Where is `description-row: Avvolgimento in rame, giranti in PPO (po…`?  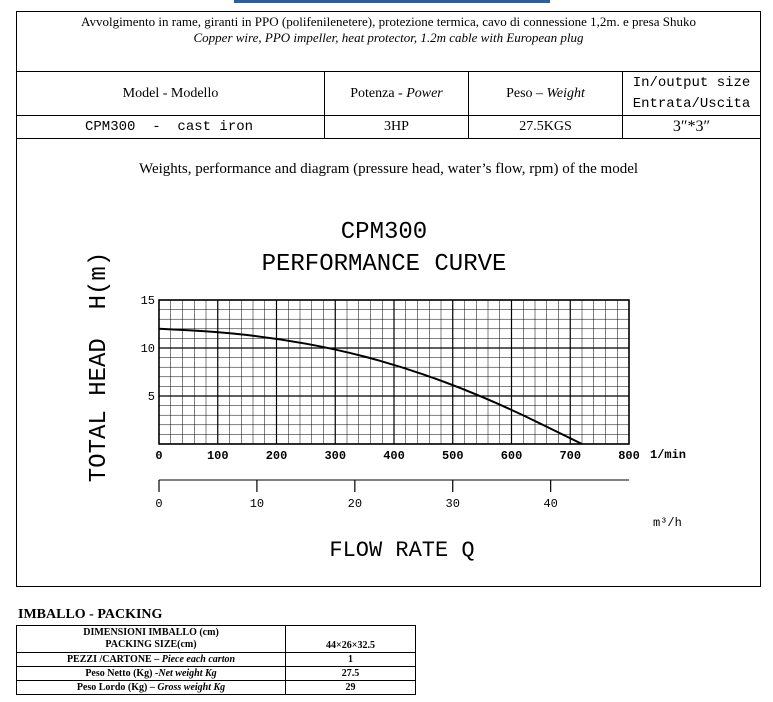
description-row: Avvolgimento in rame, giranti in PPO (po… is located at coordinates (388, 42).